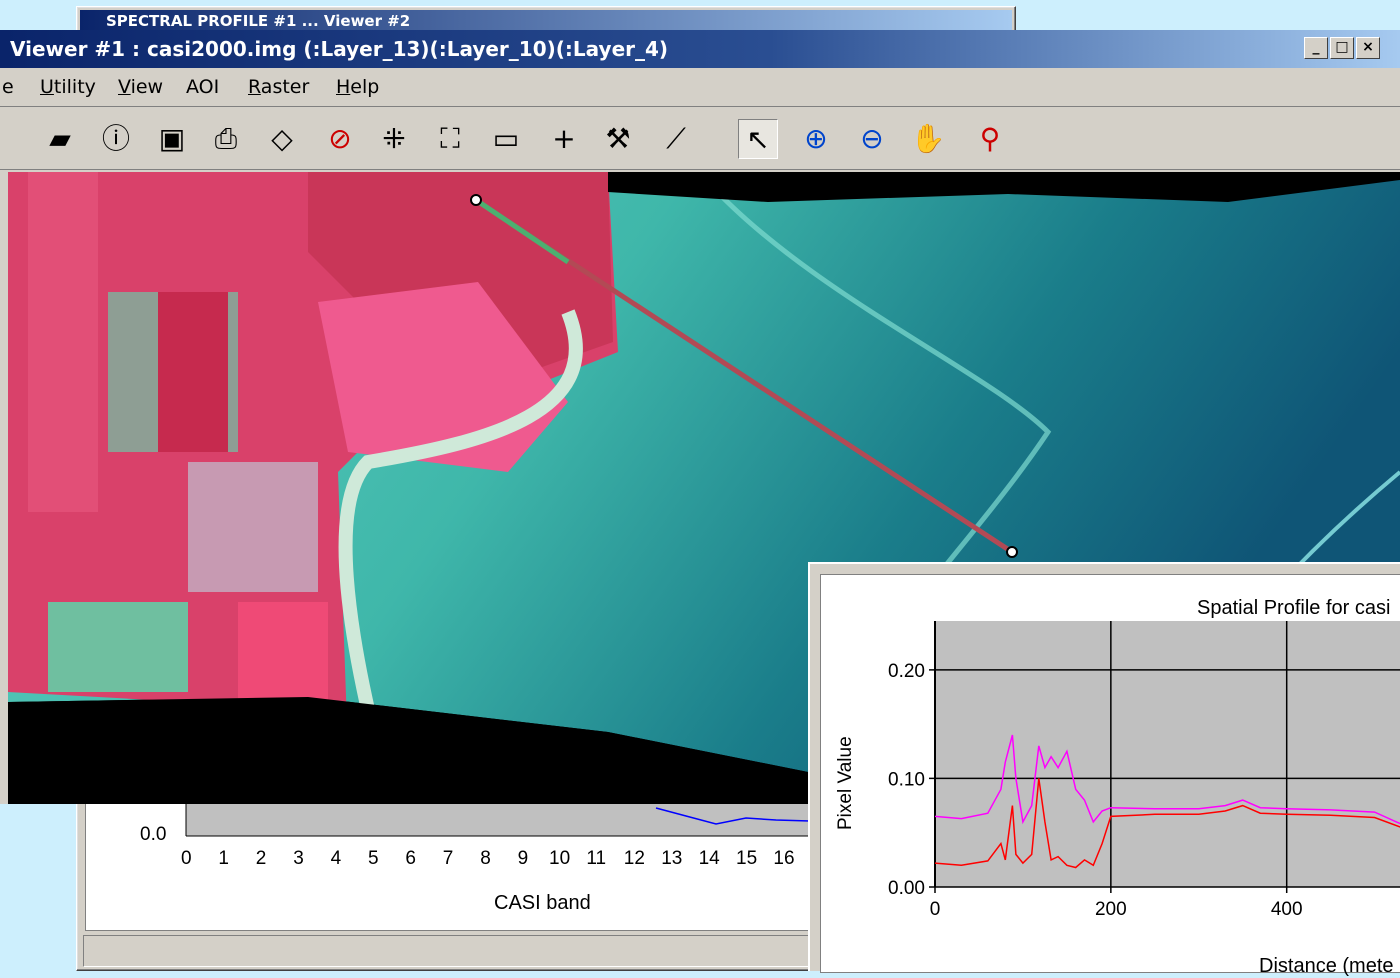 This screenshot has width=1400, height=978. Describe the element at coordinates (223, 858) in the screenshot. I see `spectral-x-tick: 1` at that location.